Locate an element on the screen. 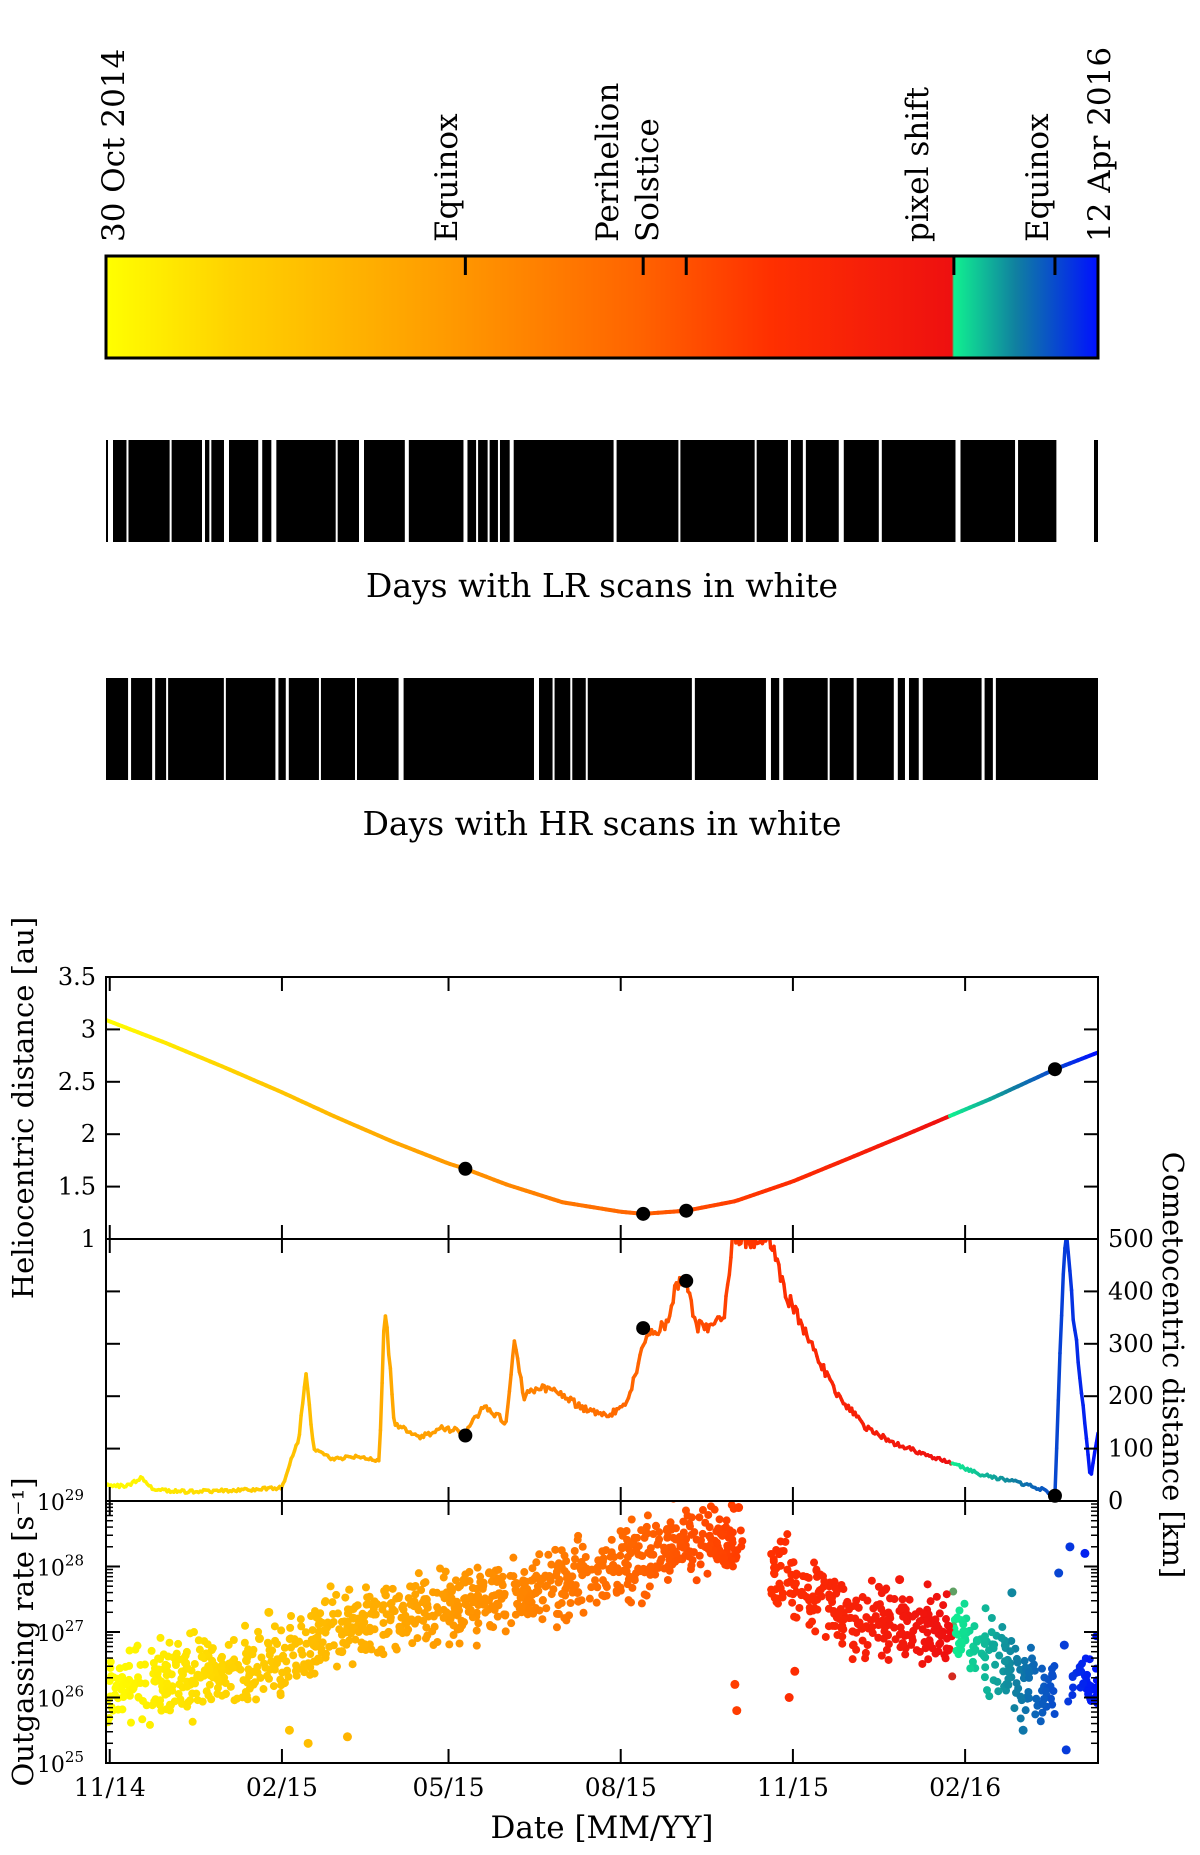  timeline-start-label: 30 Oct 2014 is located at coordinates (114, 145).